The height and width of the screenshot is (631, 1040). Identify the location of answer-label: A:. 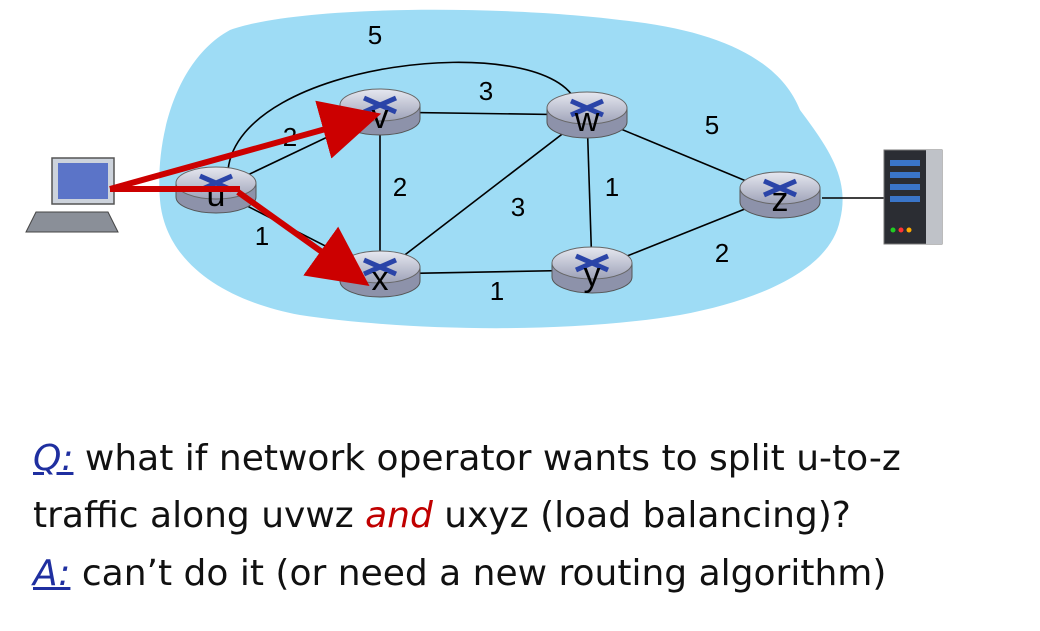
(52, 573).